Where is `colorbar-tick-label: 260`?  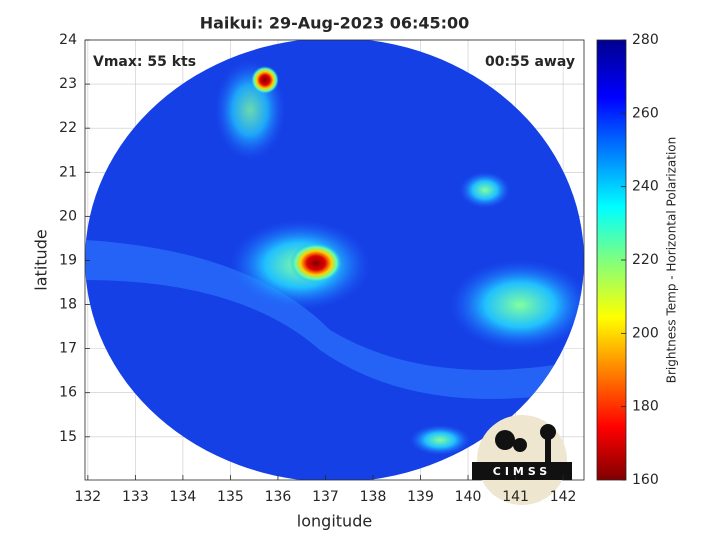
colorbar-tick-label: 260 is located at coordinates (645, 113).